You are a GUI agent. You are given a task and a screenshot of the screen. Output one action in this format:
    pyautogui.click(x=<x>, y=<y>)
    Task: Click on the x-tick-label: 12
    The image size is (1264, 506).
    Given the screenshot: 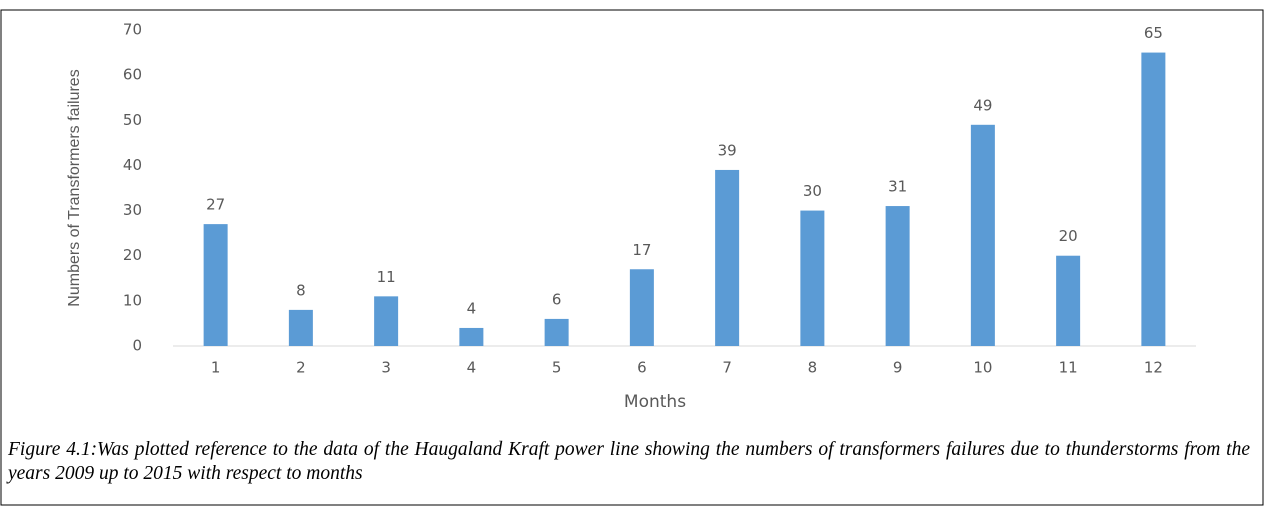 What is the action you would take?
    pyautogui.click(x=1153, y=368)
    